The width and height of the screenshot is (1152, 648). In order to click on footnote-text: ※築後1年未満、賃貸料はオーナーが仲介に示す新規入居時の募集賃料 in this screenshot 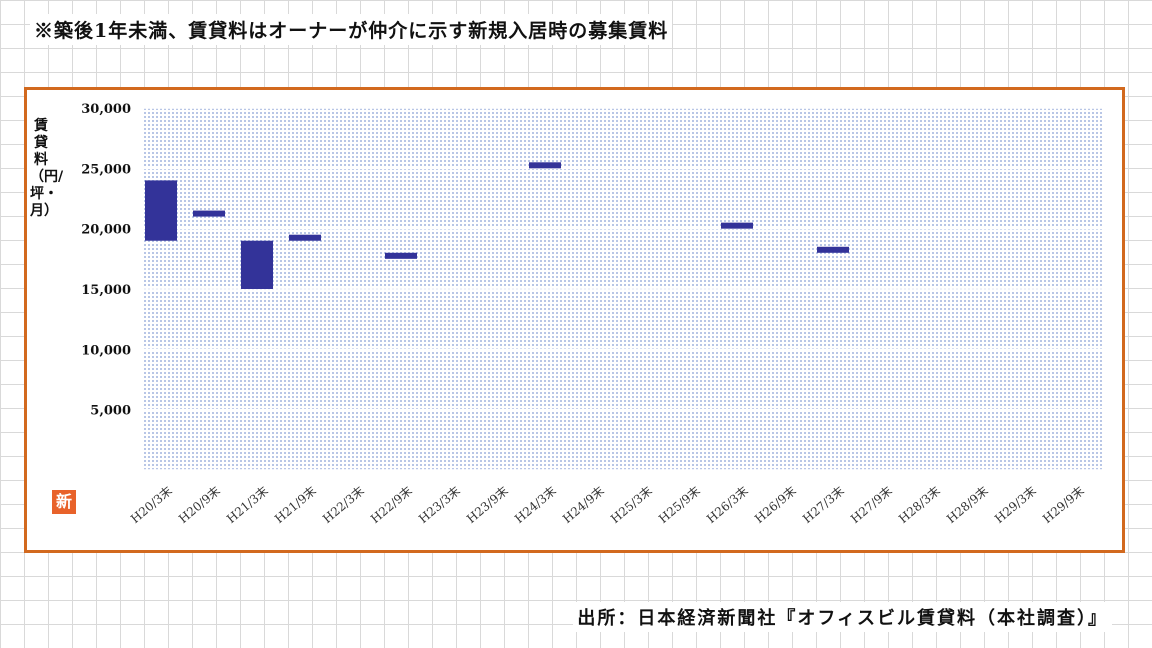, I will do `click(351, 29)`.